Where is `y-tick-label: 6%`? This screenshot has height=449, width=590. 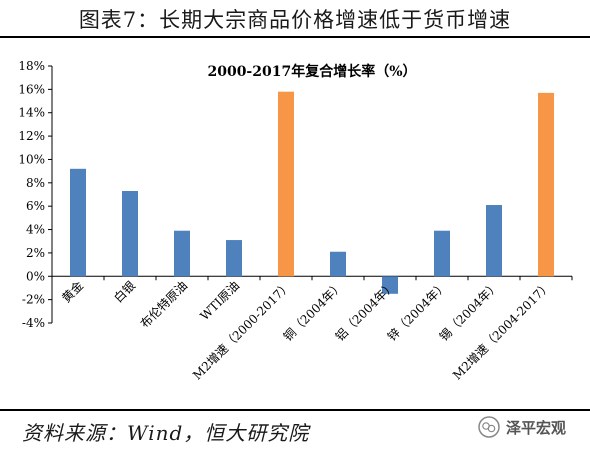
y-tick-label: 6% is located at coordinates (35, 206).